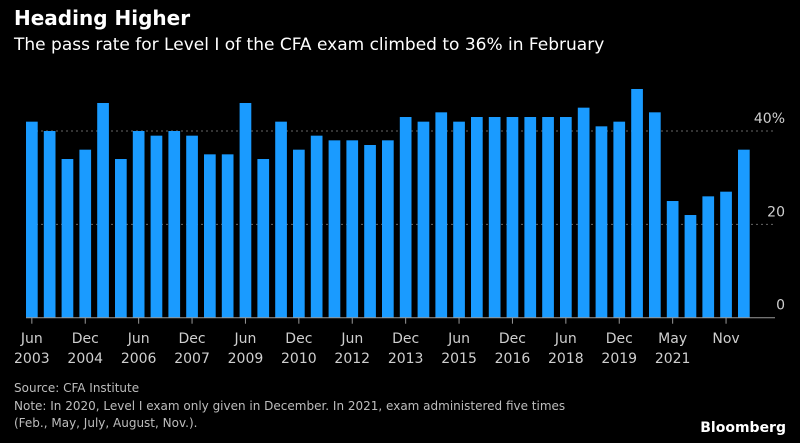 Image resolution: width=800 pixels, height=443 pixels. I want to click on x-tick-label-year: 2009, so click(246, 359).